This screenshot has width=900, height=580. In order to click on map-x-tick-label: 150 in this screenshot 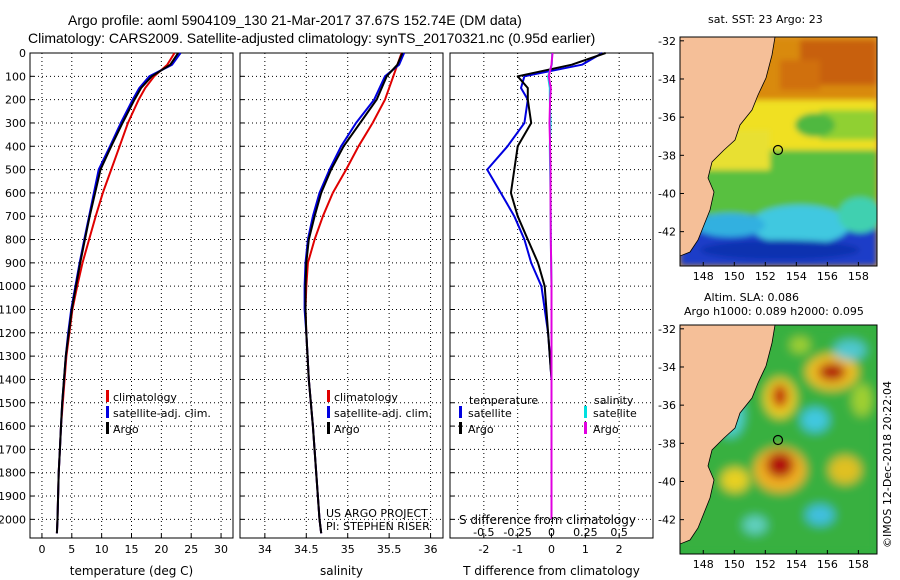, I will do `click(734, 276)`.